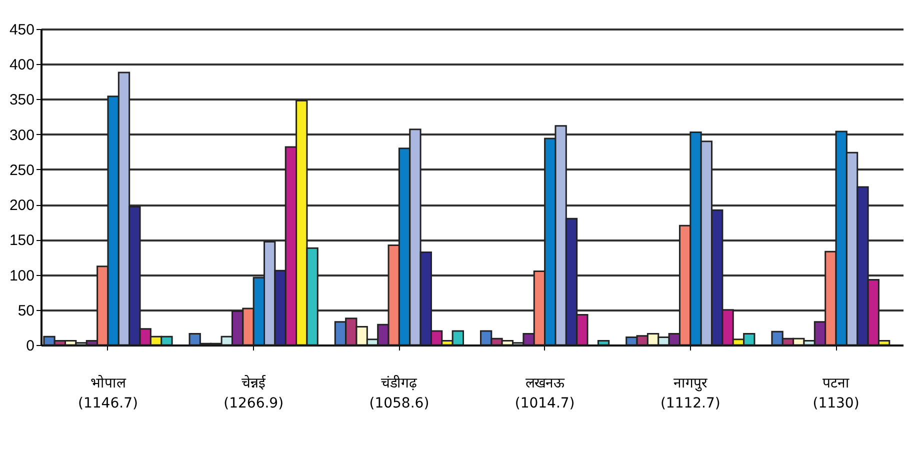  I want to click on y-tick-label: 400, so click(21, 65).